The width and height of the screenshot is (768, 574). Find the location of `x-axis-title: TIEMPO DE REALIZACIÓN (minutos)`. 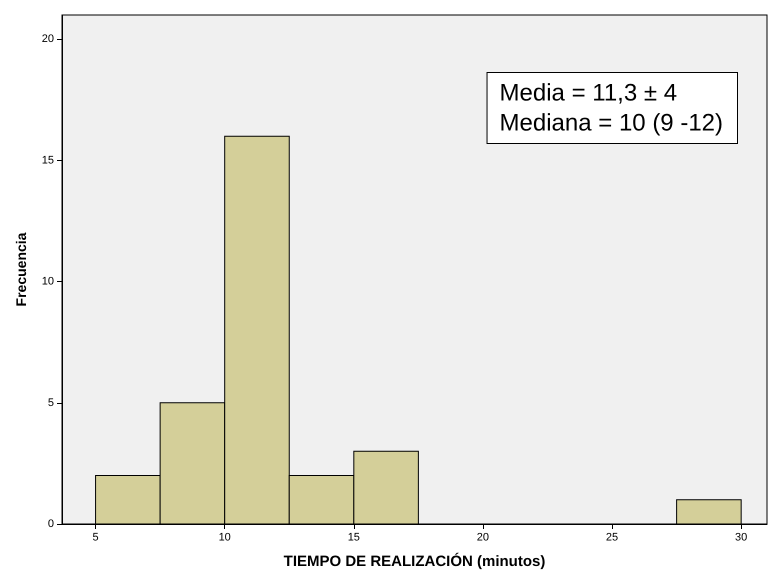

x-axis-title: TIEMPO DE REALIZACIÓN (minutos) is located at coordinates (415, 561).